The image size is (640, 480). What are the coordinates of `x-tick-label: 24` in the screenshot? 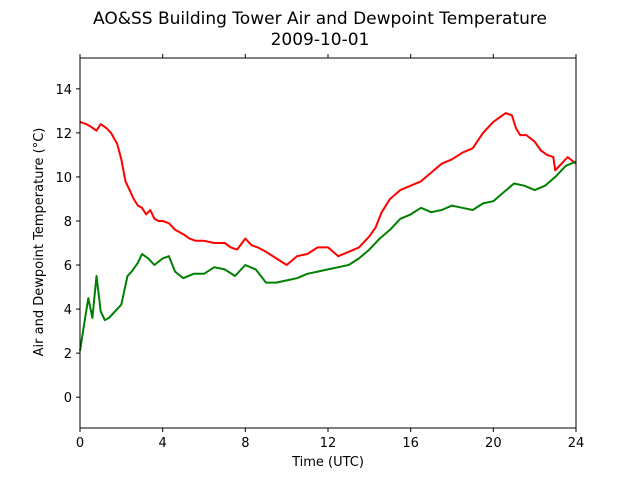 It's located at (576, 443).